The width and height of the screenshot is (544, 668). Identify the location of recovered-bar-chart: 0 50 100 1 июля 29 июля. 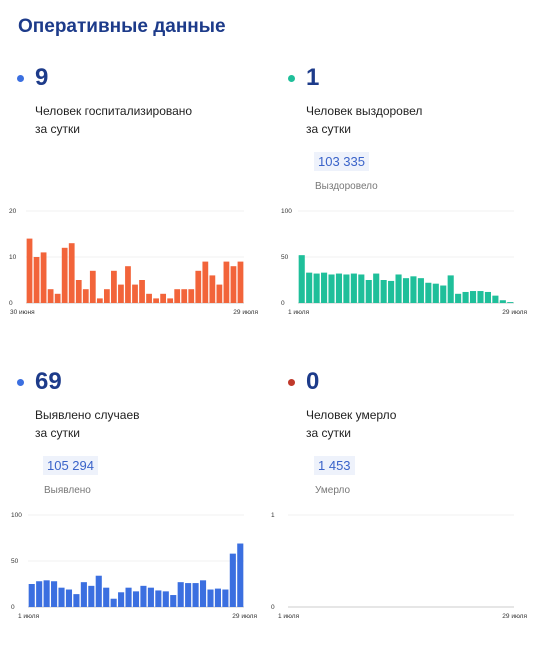
(404, 262).